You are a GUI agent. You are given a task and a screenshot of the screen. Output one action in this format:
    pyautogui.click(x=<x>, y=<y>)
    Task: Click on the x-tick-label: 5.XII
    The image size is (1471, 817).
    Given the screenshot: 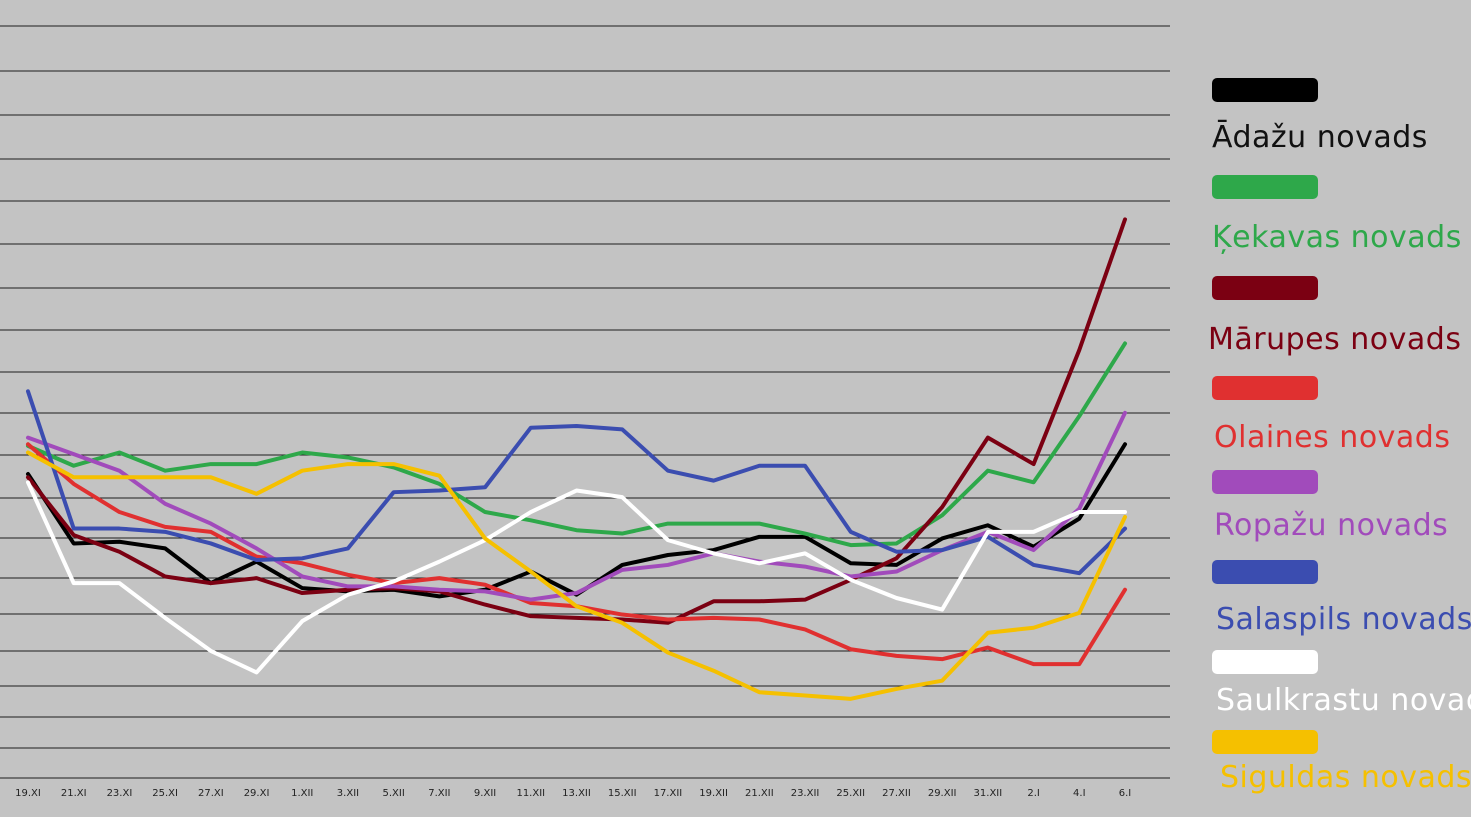 What is the action you would take?
    pyautogui.click(x=394, y=793)
    